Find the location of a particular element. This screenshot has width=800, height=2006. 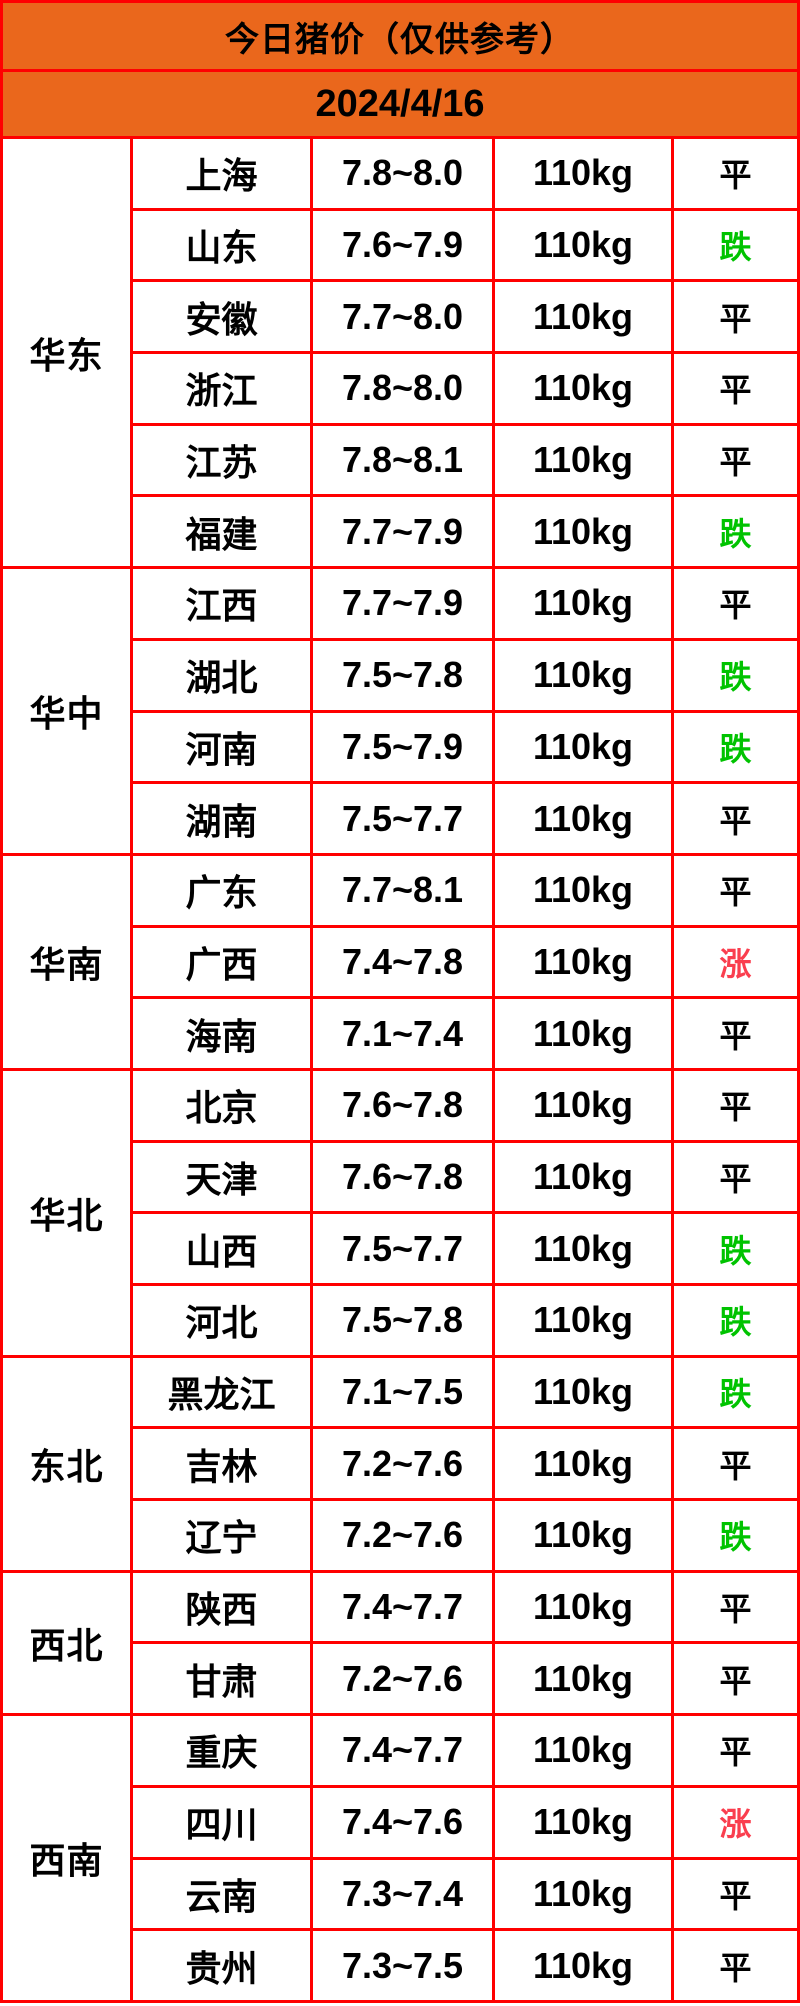

price-cell: 7.1~7.4 is located at coordinates (402, 1033).